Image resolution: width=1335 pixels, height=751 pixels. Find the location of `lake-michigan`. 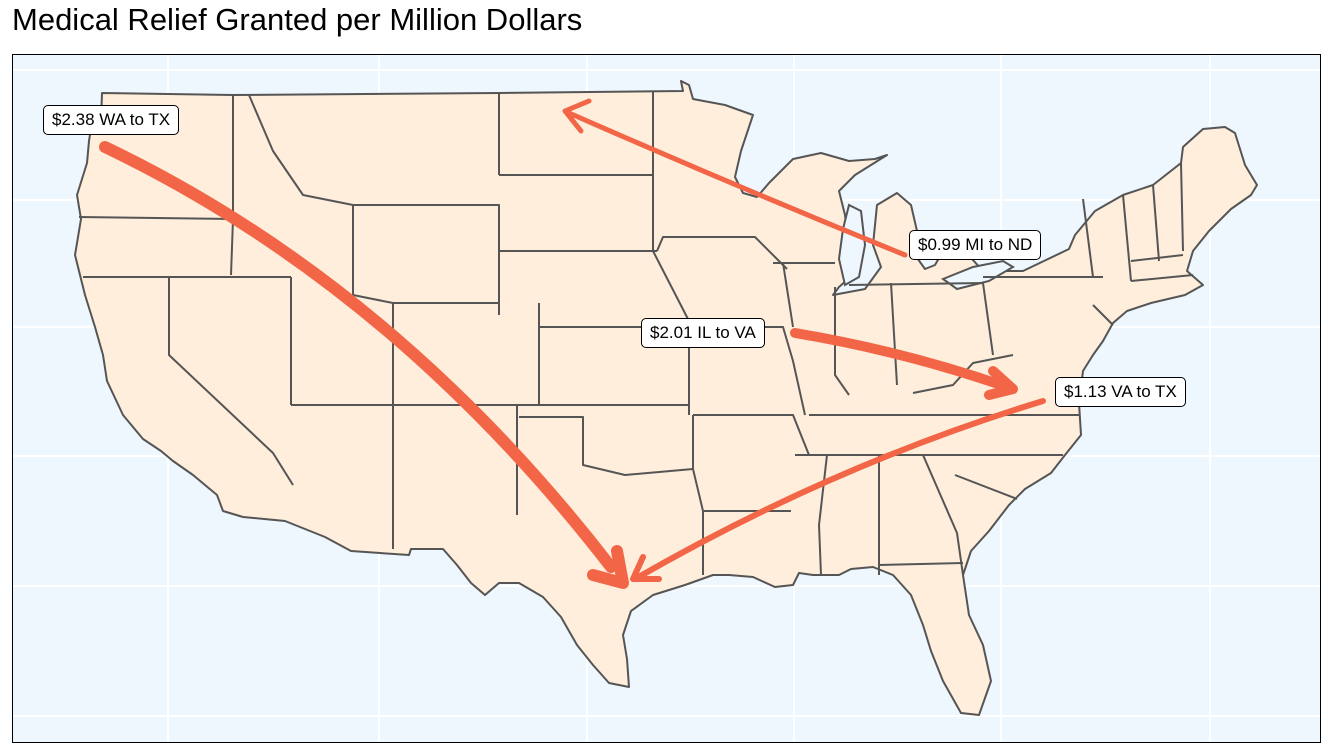

lake-michigan is located at coordinates (852, 245).